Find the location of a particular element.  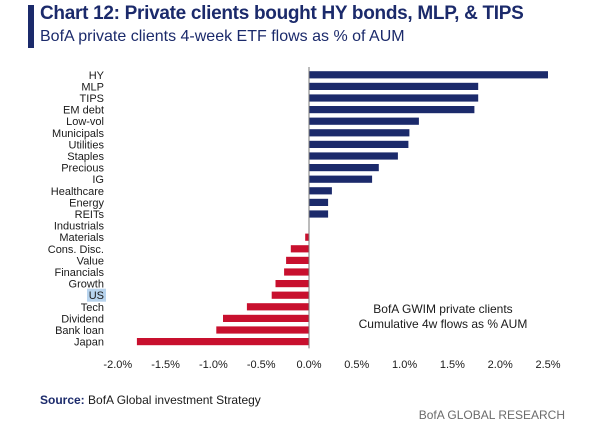

category-label: Tech is located at coordinates (92, 308).